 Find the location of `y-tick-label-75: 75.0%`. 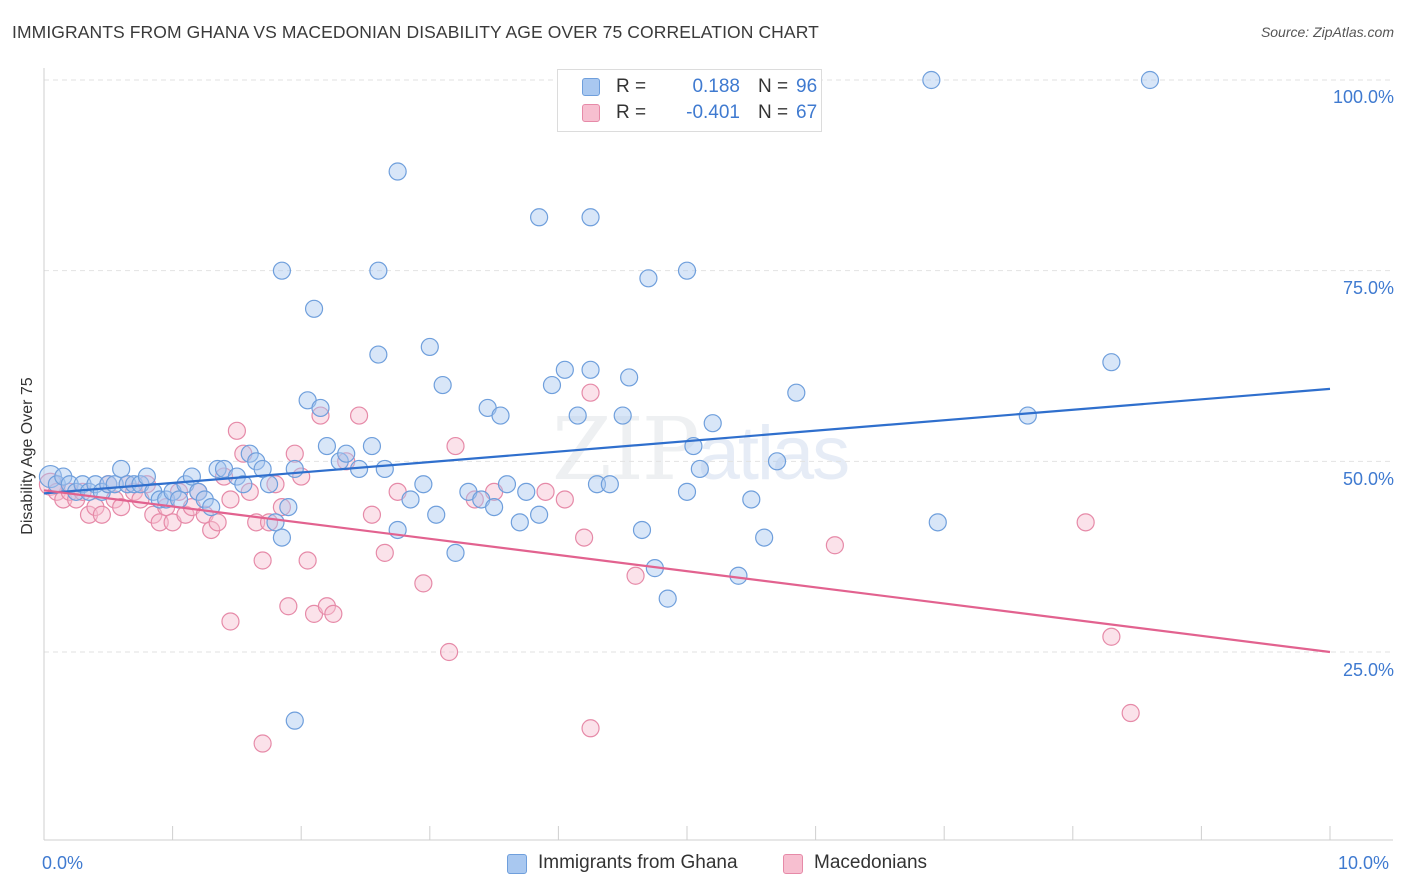

y-tick-label-75: 75.0% is located at coordinates (1368, 288).